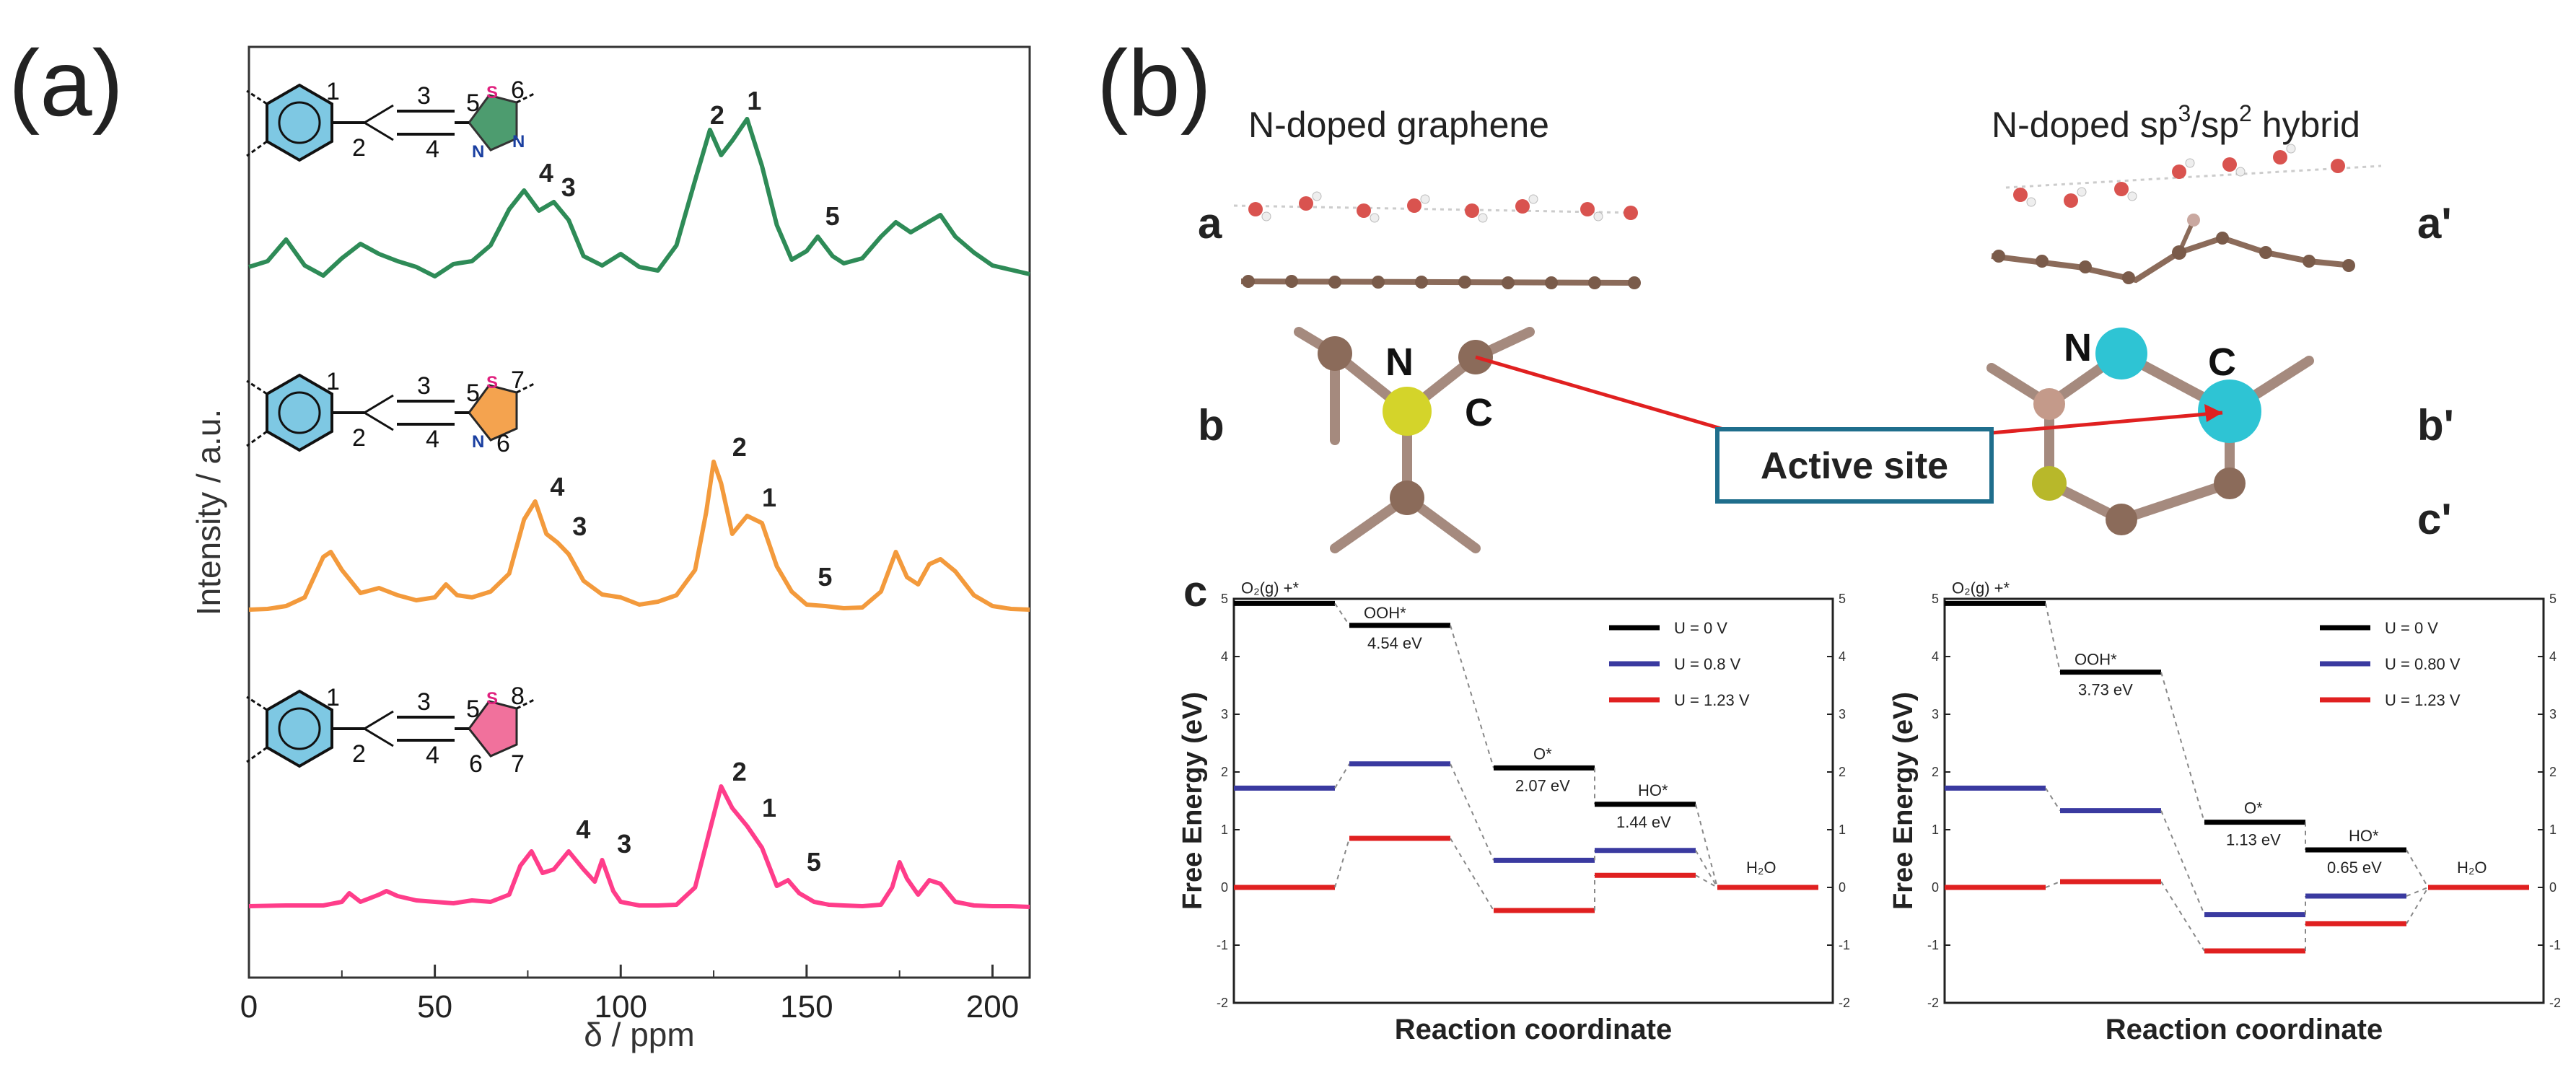  I want to click on struct1-num-2: 2, so click(359, 148).